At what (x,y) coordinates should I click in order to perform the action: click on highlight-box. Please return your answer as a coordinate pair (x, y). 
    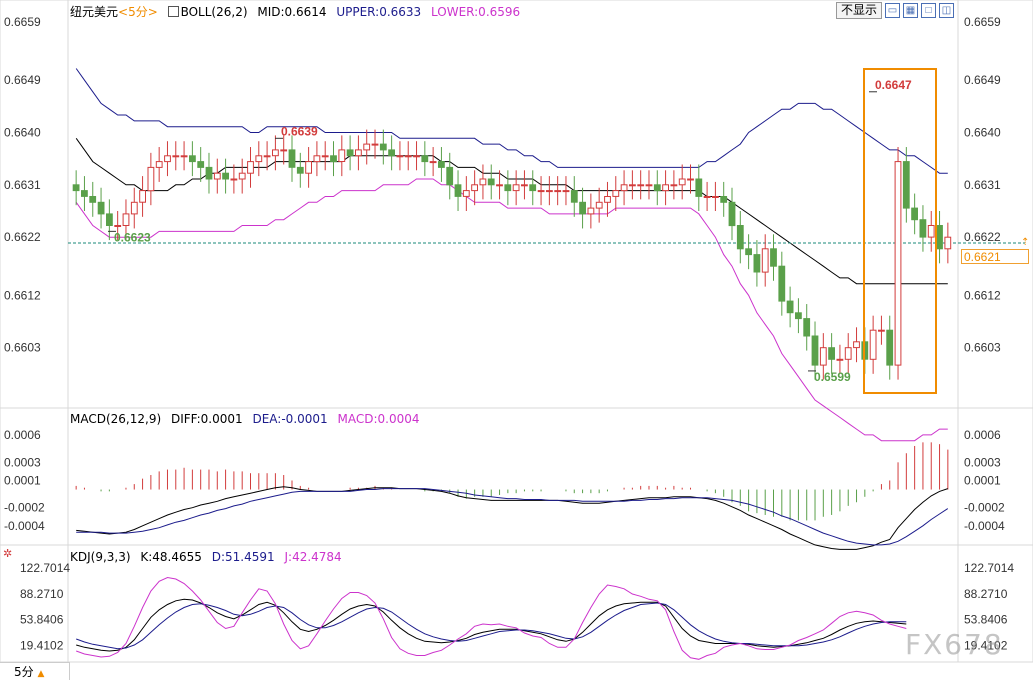
    Looking at the image, I should click on (900, 231).